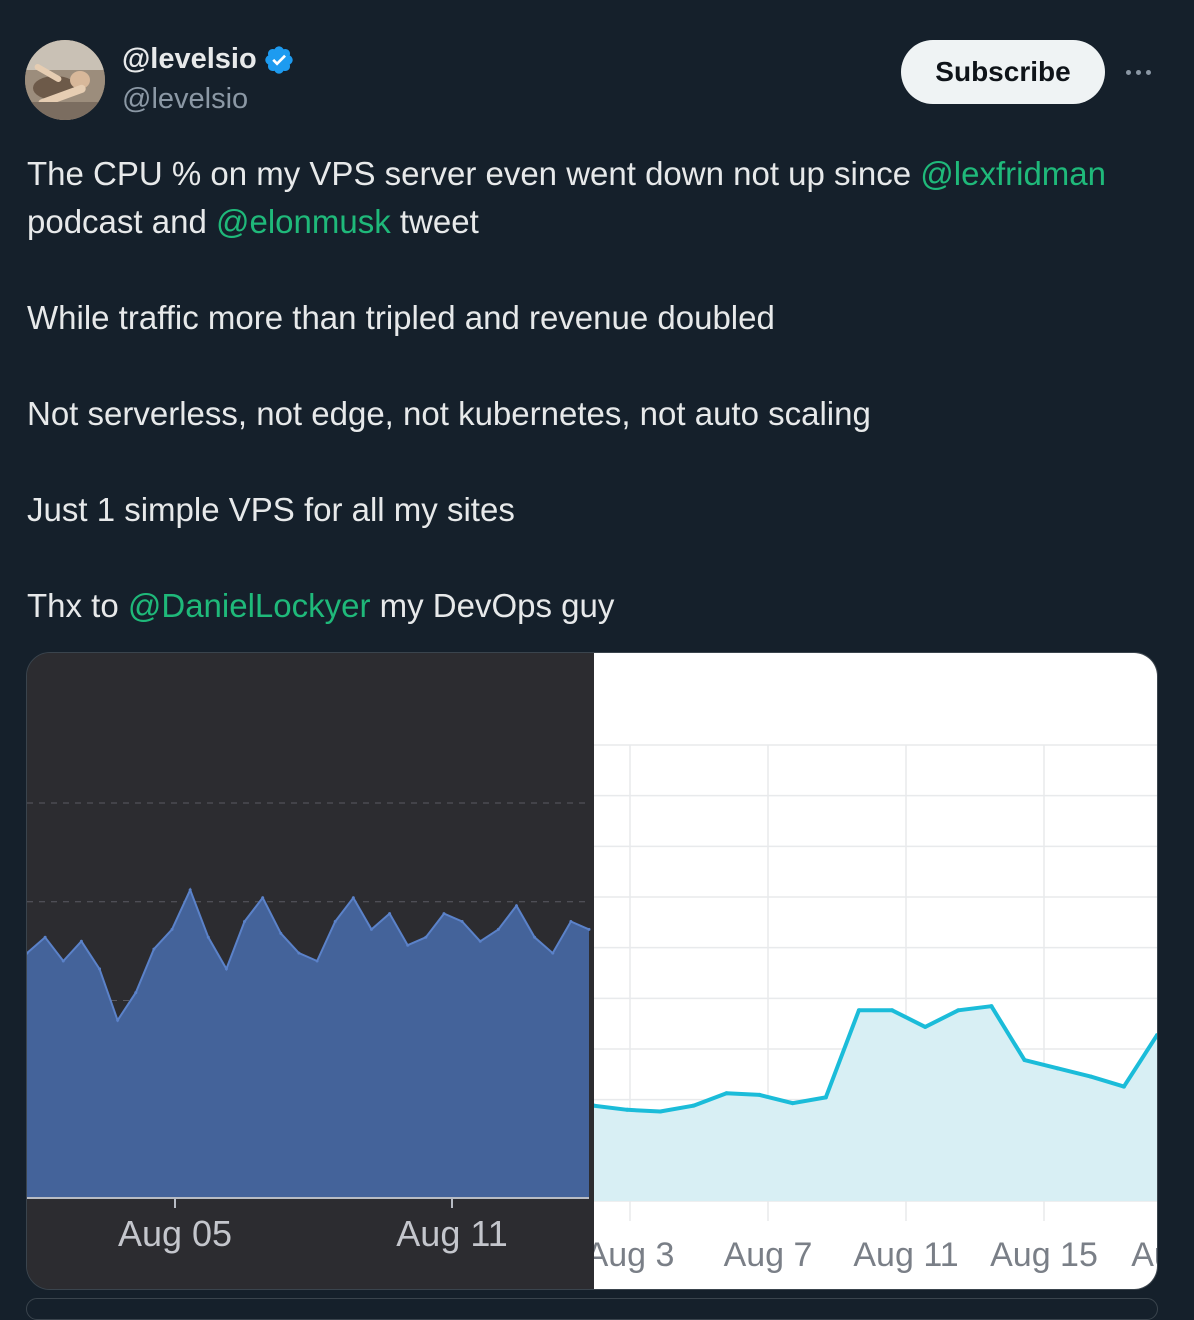  What do you see at coordinates (279, 59) in the screenshot?
I see `verified-badge-icon` at bounding box center [279, 59].